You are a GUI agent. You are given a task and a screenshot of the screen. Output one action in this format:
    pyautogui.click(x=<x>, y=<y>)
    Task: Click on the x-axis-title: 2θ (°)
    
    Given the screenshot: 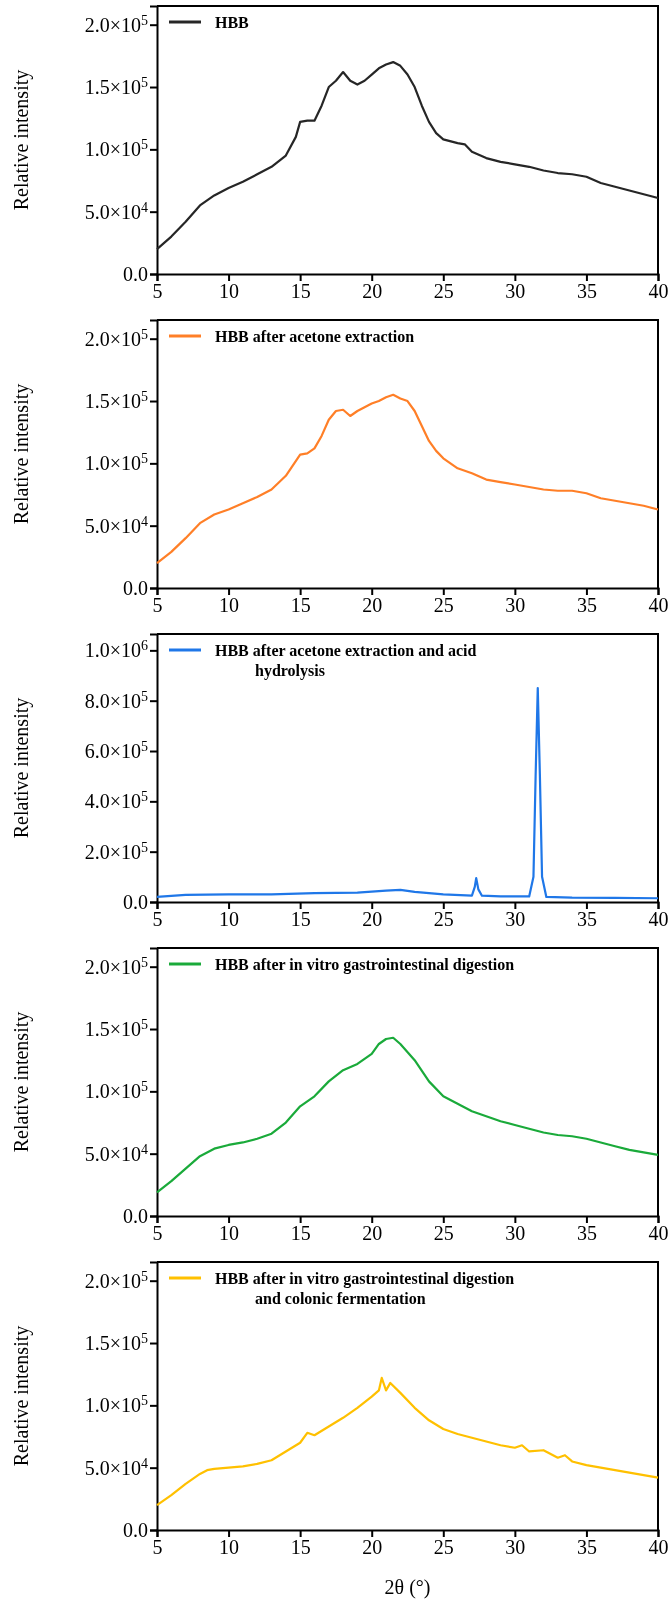 What is the action you would take?
    pyautogui.click(x=407, y=1587)
    